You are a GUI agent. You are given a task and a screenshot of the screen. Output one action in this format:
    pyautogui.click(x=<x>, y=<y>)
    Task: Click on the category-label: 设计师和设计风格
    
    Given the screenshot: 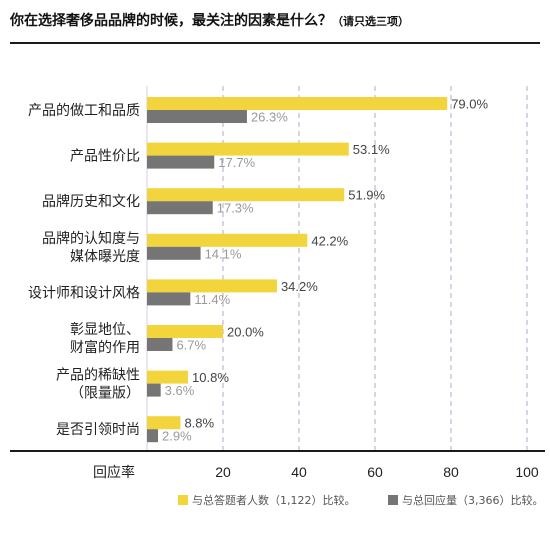 What is the action you would take?
    pyautogui.click(x=84, y=293)
    